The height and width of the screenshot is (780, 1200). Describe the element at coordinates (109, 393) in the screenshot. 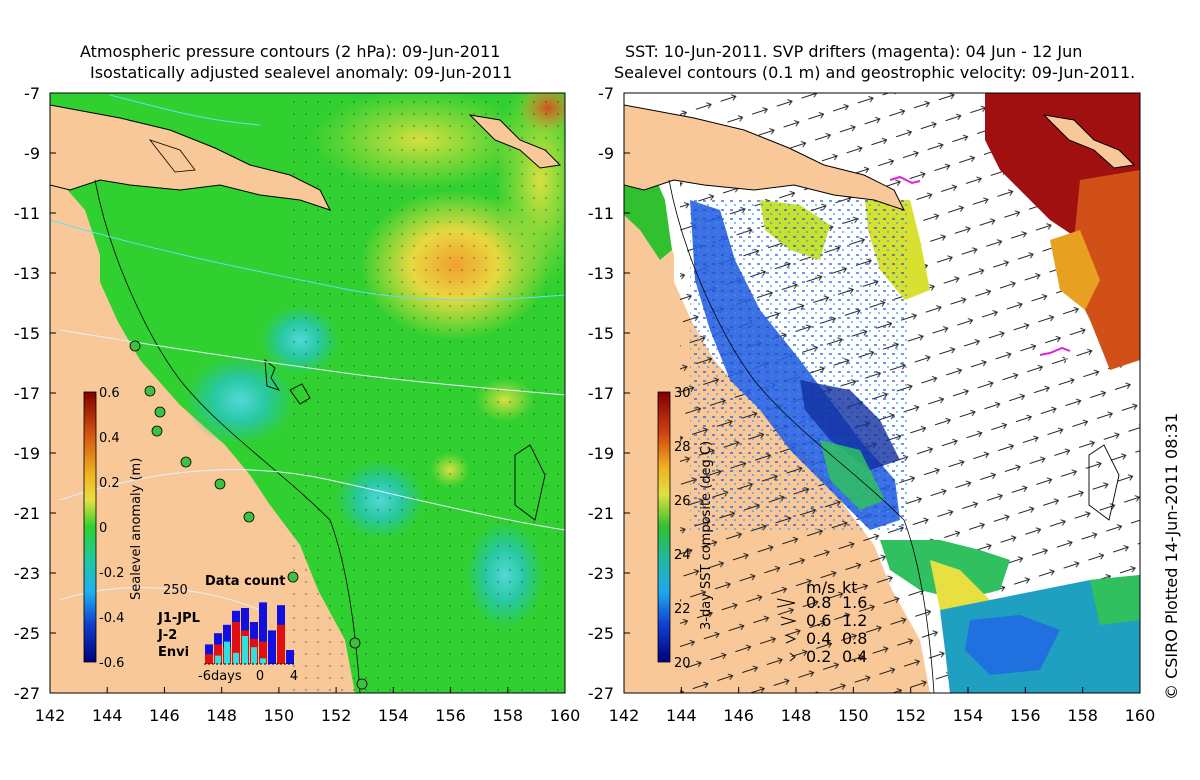

I see `colorbar-tick-label: 0.6` at that location.